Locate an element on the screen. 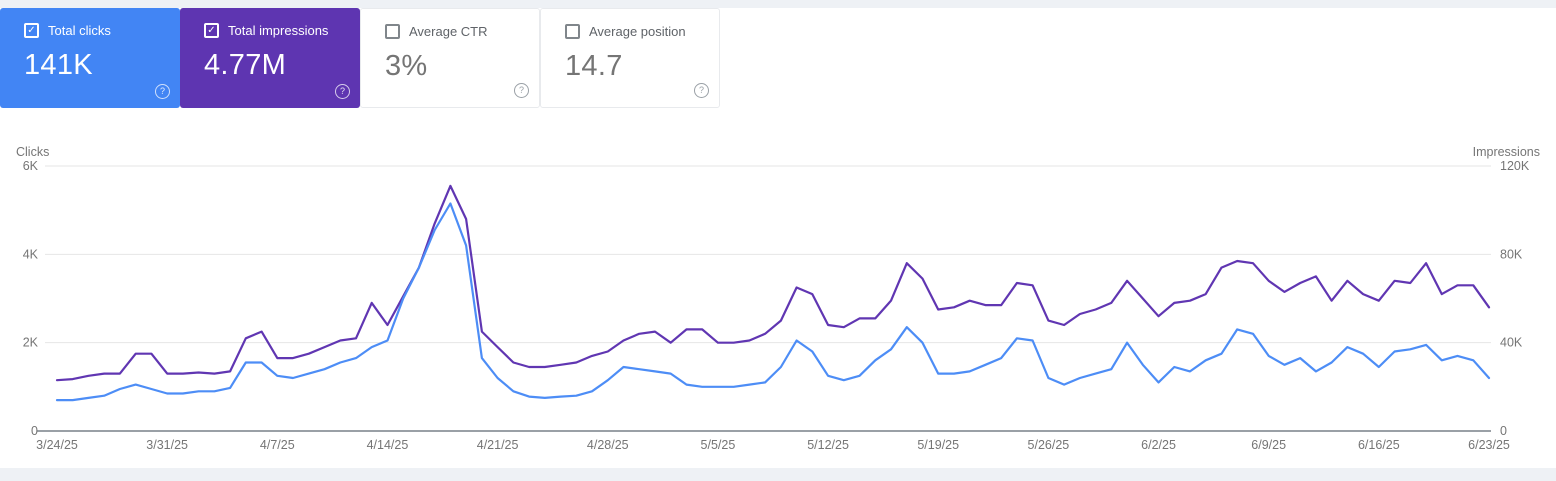  x-tick-label: 6/16/25 is located at coordinates (1379, 445).